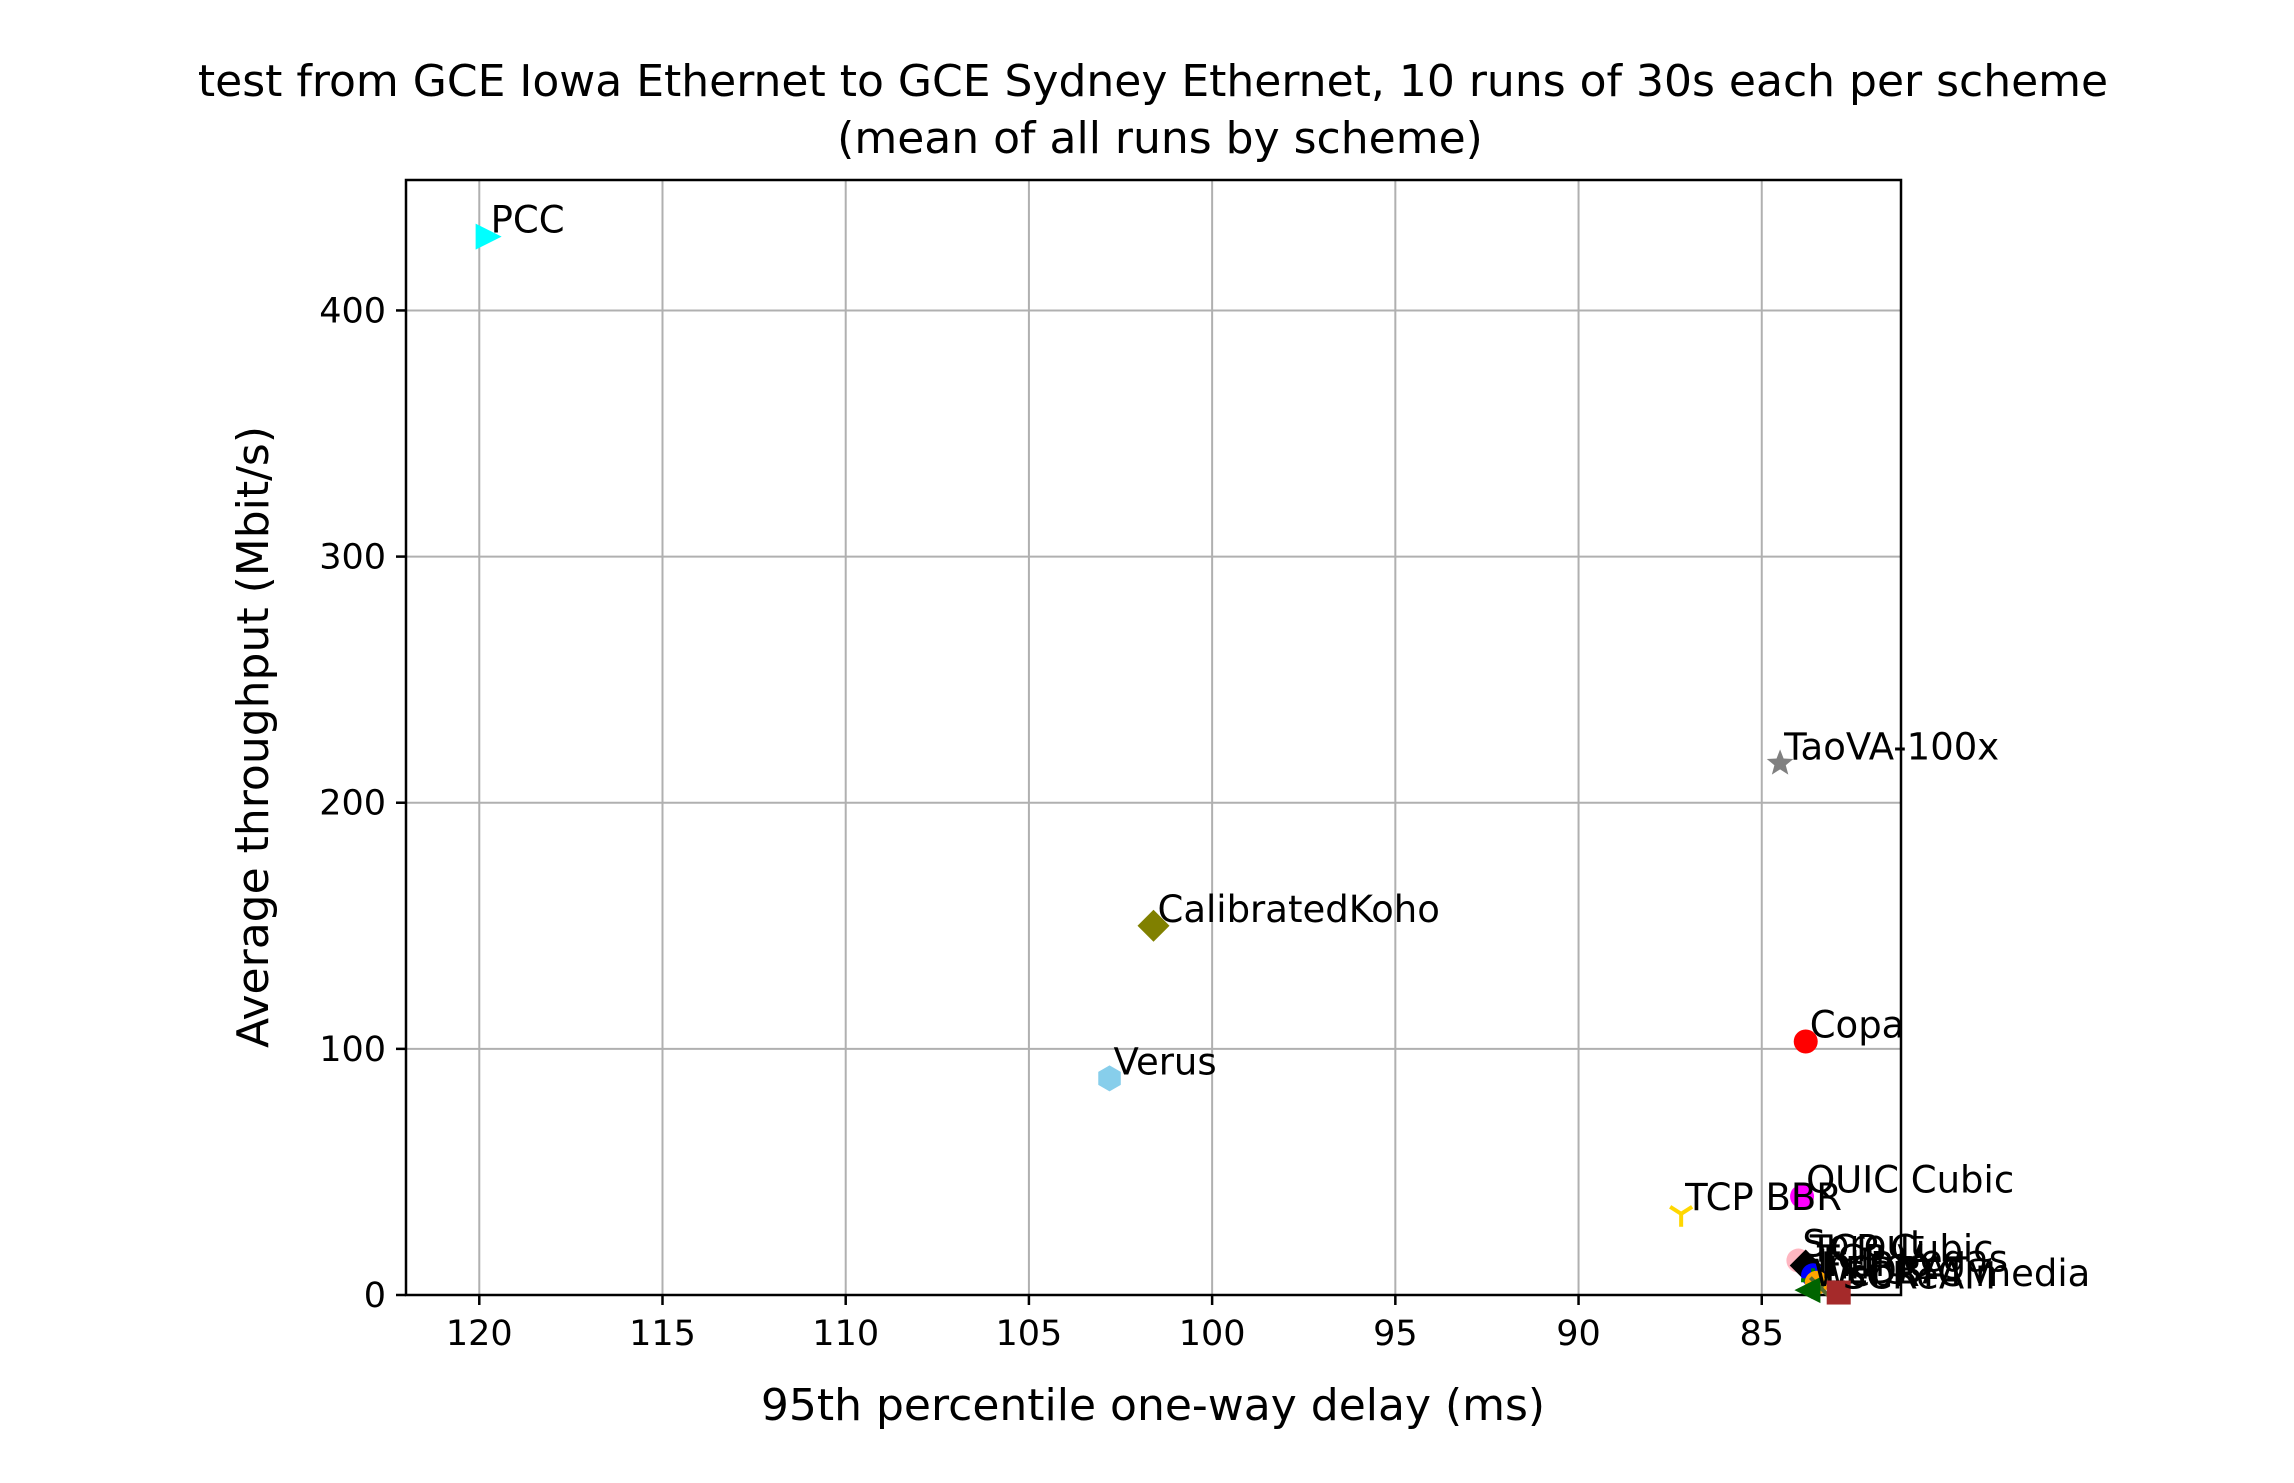 The image size is (2294, 1483). I want to click on point-label: TCP Vegas, so click(1912, 1258).